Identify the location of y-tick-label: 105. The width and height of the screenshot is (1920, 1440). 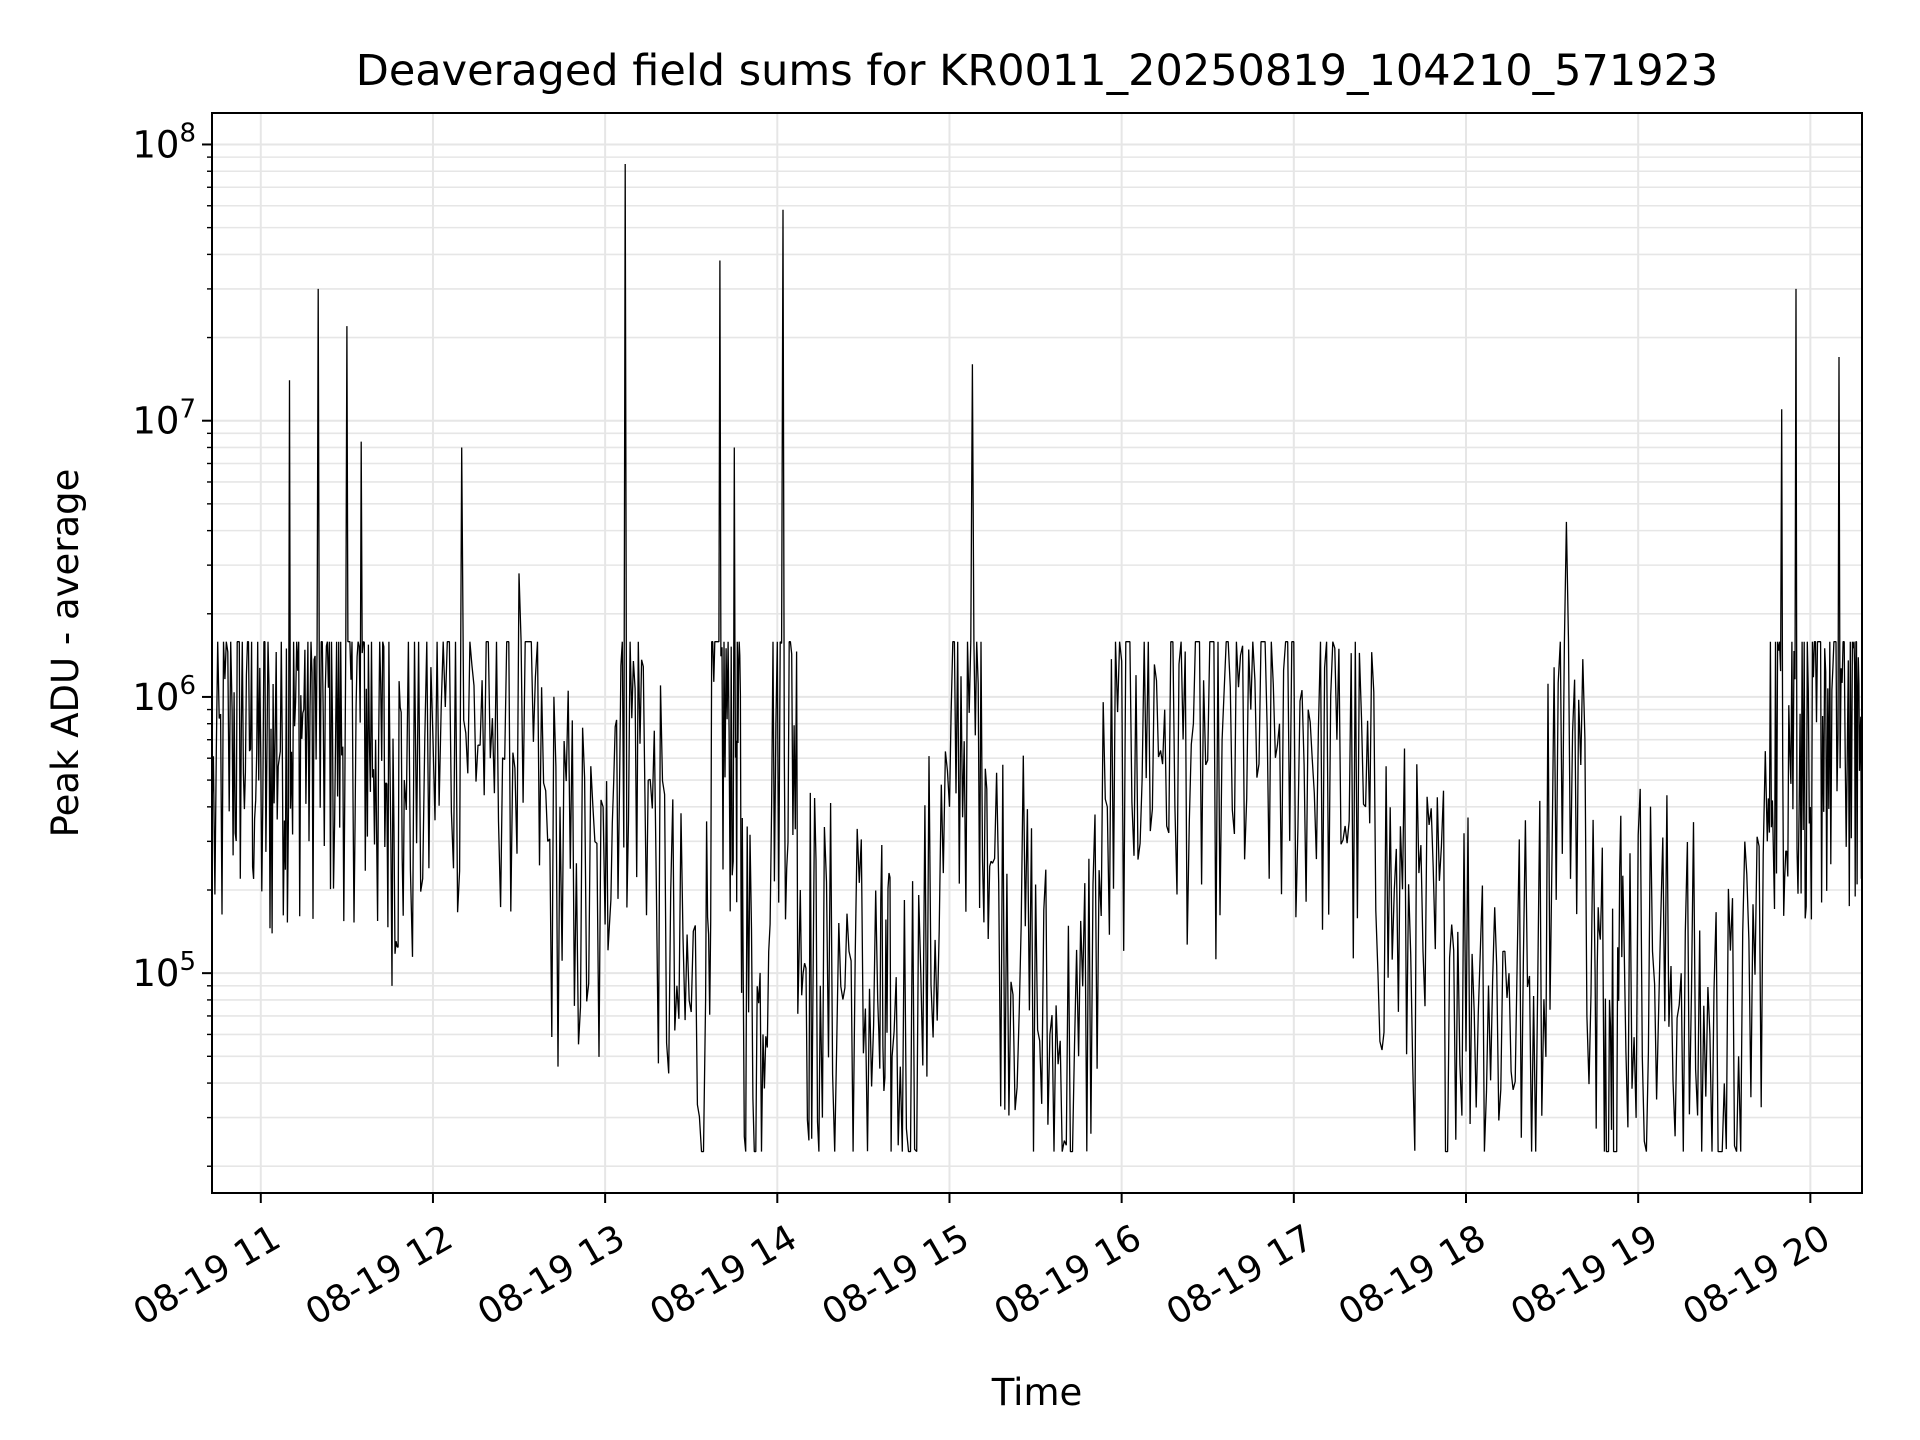
(164, 971).